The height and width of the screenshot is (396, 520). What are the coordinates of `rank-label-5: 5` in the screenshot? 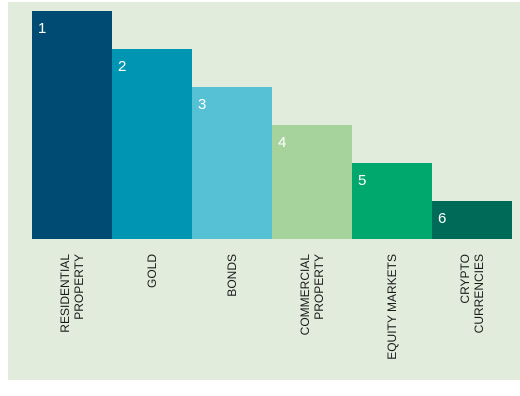 It's located at (362, 180).